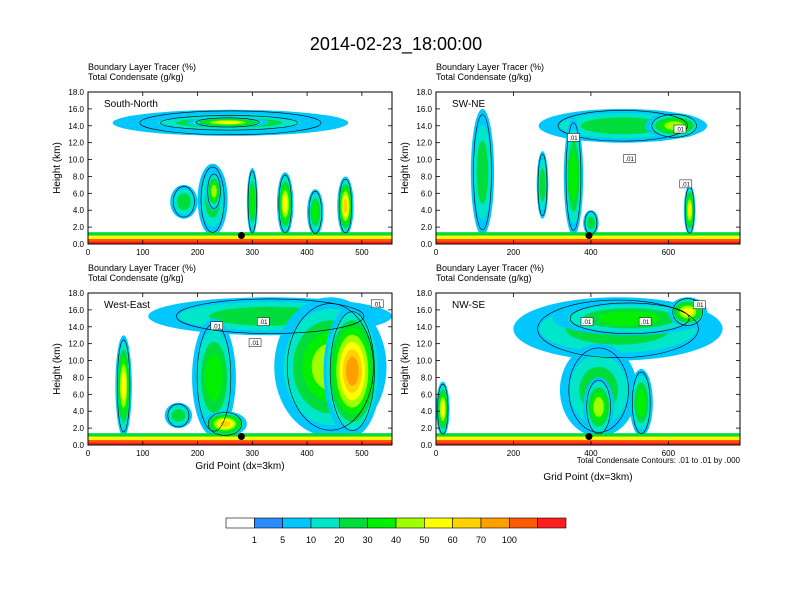 The height and width of the screenshot is (612, 792). What do you see at coordinates (339, 540) in the screenshot?
I see `colorbar-label: 20` at bounding box center [339, 540].